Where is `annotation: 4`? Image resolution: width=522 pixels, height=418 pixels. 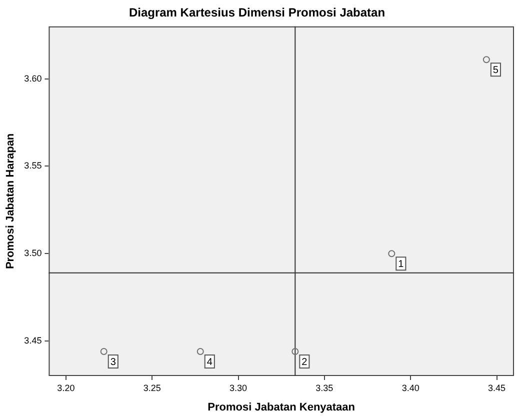 annotation: 4 is located at coordinates (209, 362).